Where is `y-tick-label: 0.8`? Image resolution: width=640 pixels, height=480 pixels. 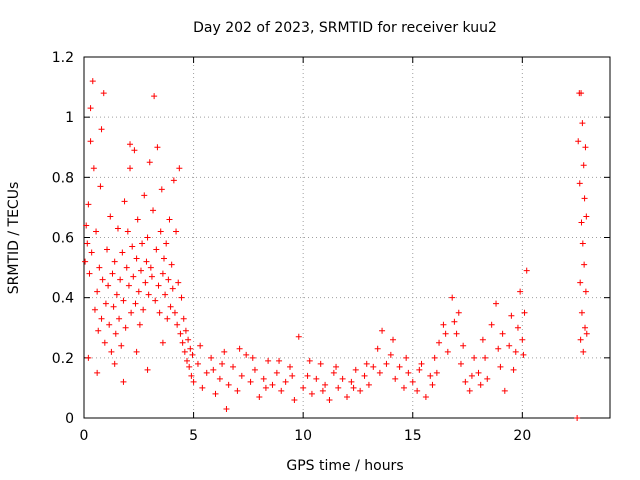 y-tick-label: 0.8 is located at coordinates (63, 178).